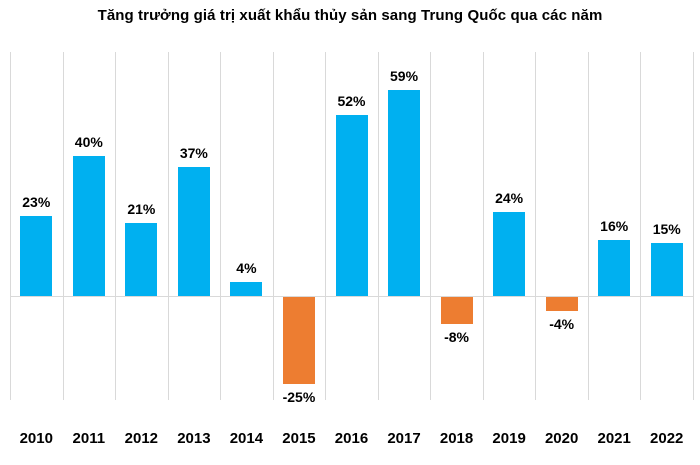 The height and width of the screenshot is (465, 700). Describe the element at coordinates (351, 438) in the screenshot. I see `x-tick-label-2016: 2016` at that location.